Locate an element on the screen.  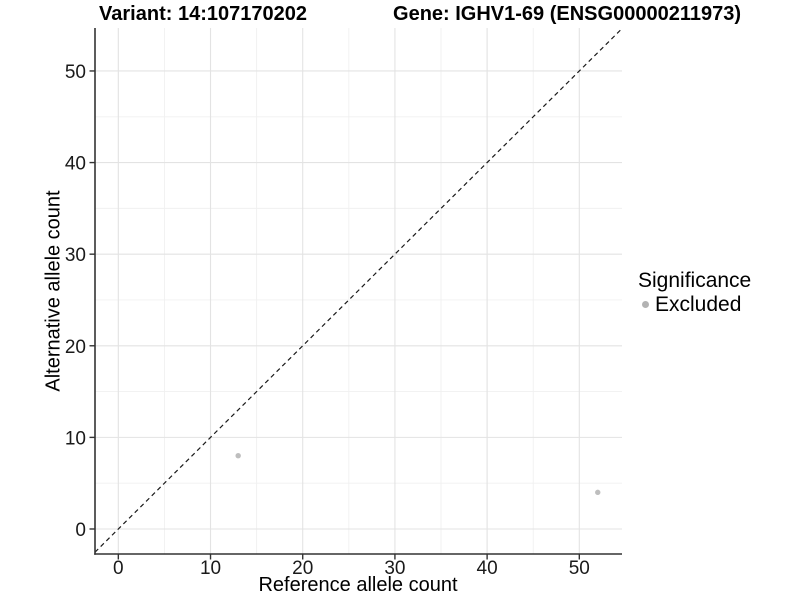
plot-title-variant: Variant: 14:107170202 is located at coordinates (203, 14).